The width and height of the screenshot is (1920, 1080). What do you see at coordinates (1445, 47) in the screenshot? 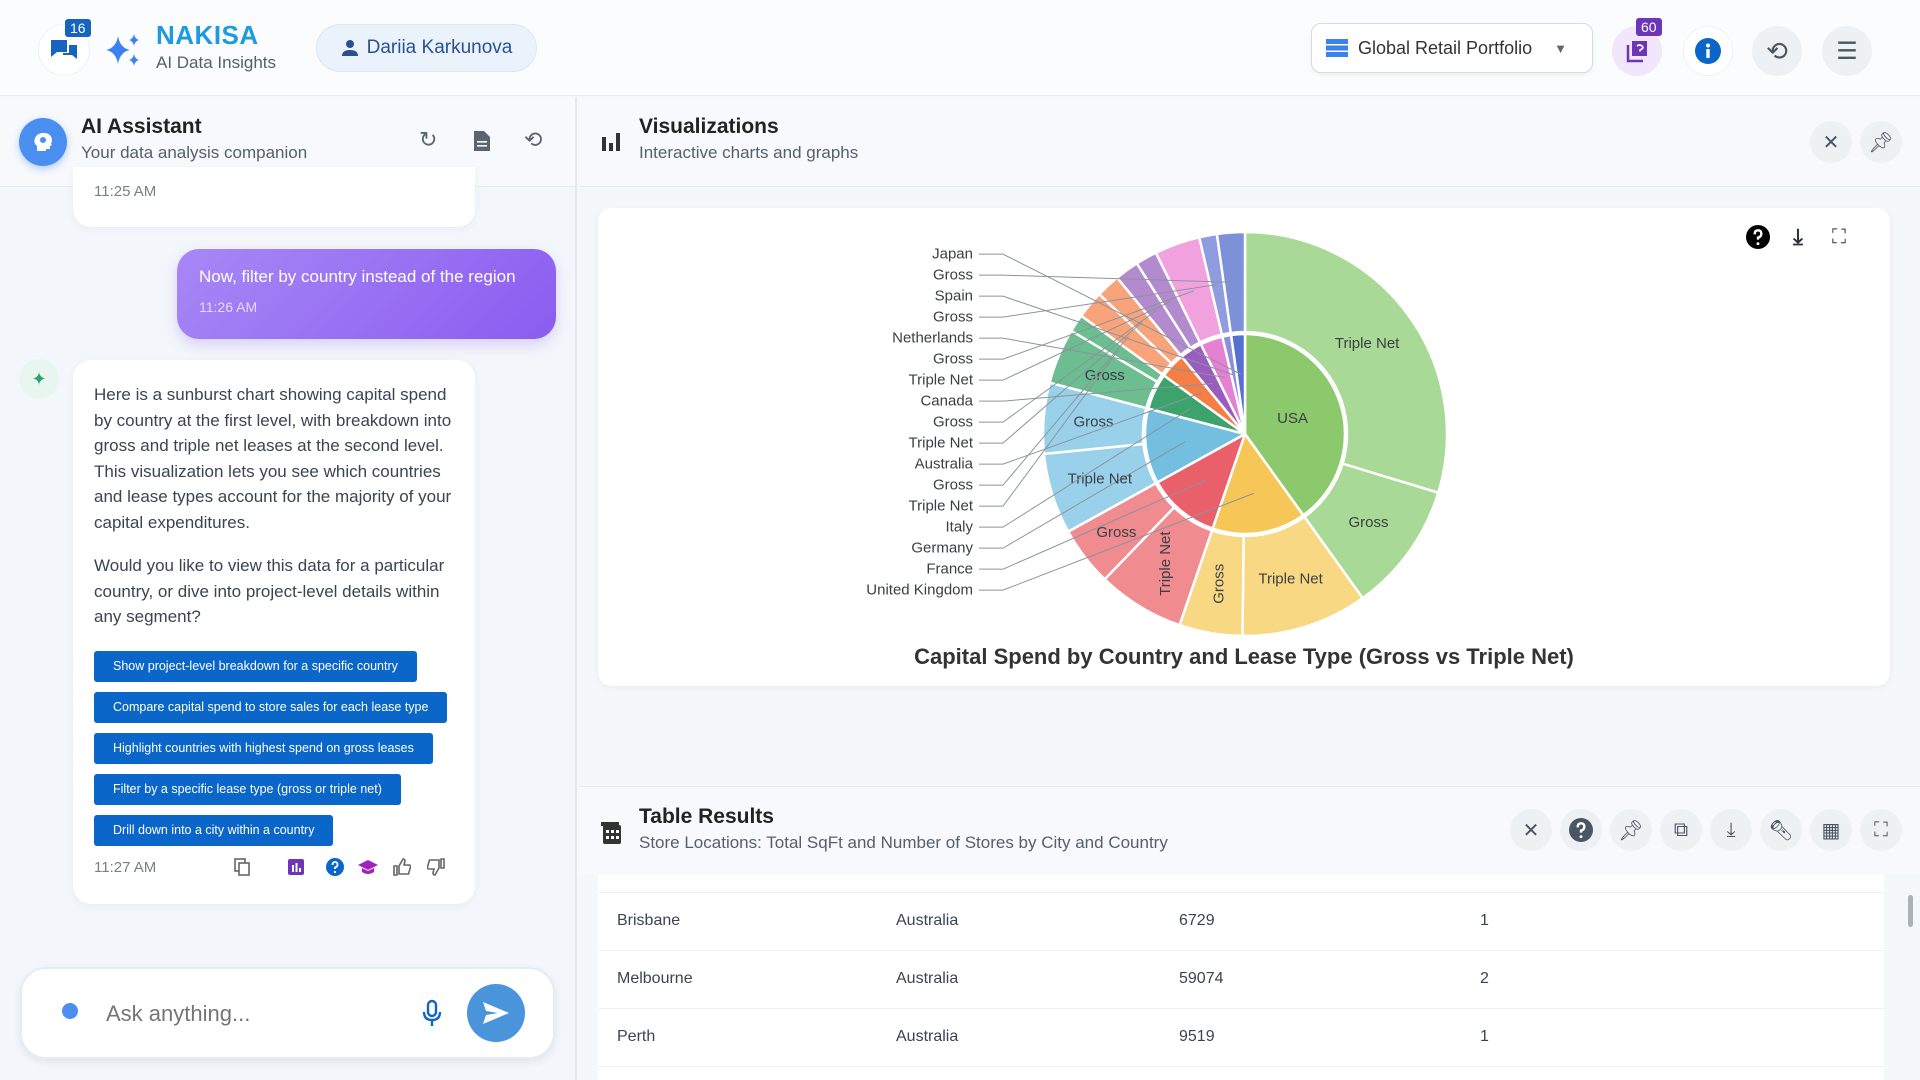
I see `portfolio-label: Global Retail Portfolio` at bounding box center [1445, 47].